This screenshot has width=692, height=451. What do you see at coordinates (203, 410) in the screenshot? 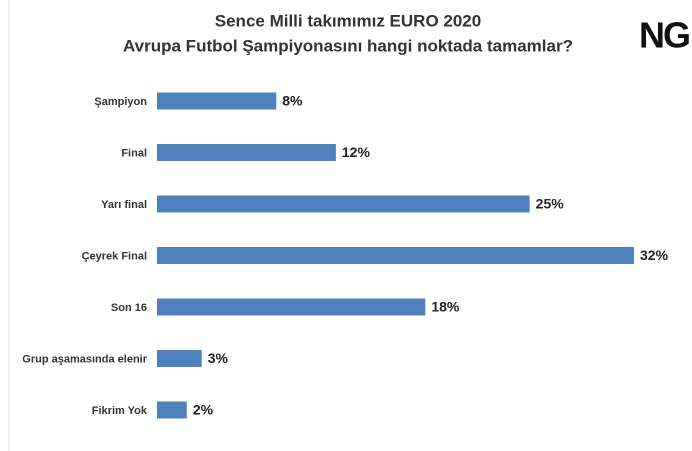
I see `value-label: 2%` at bounding box center [203, 410].